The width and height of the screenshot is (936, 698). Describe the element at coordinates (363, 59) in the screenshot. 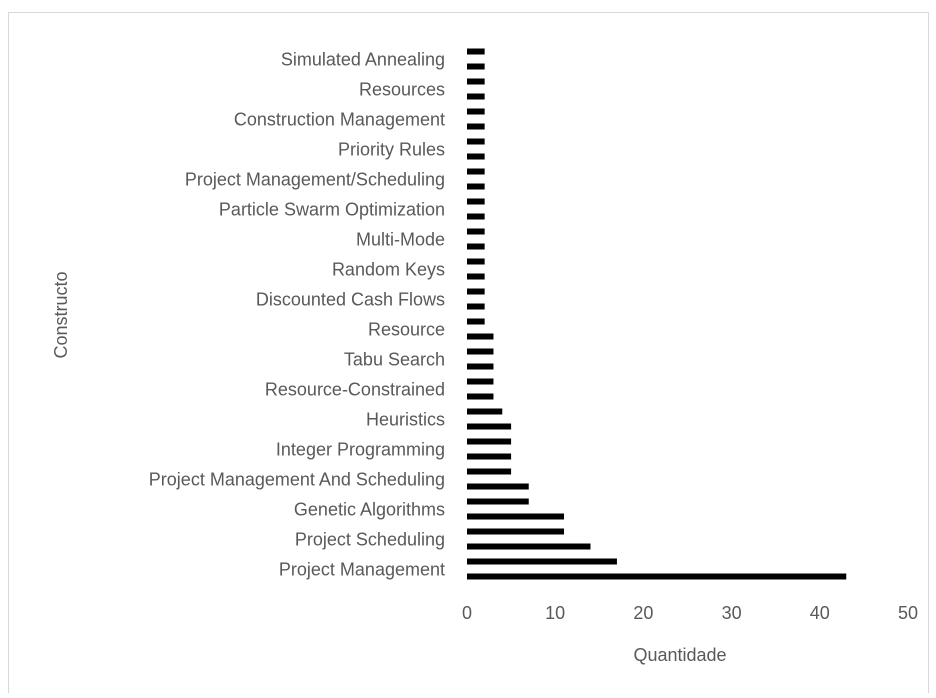

I see `y-tick-label: Simulated Annealing` at that location.